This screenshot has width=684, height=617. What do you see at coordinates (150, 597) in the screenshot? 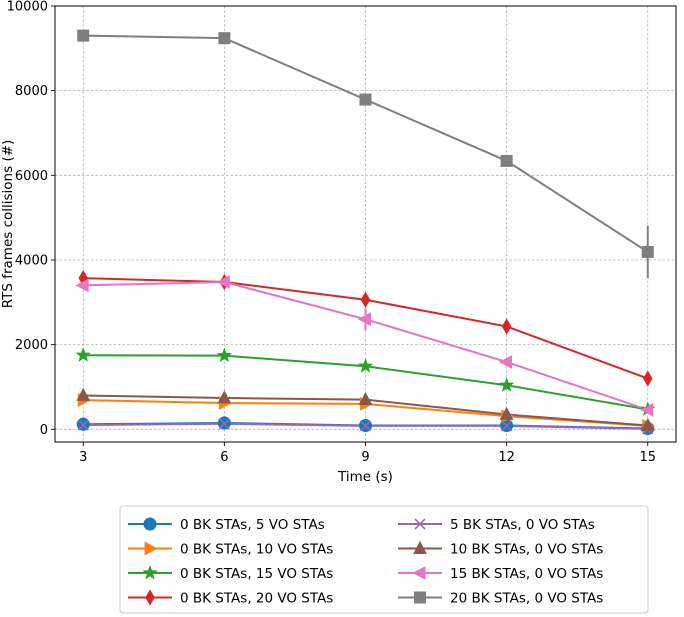
I see `legend-marker-0-bk-stas-20-vo-stas` at bounding box center [150, 597].